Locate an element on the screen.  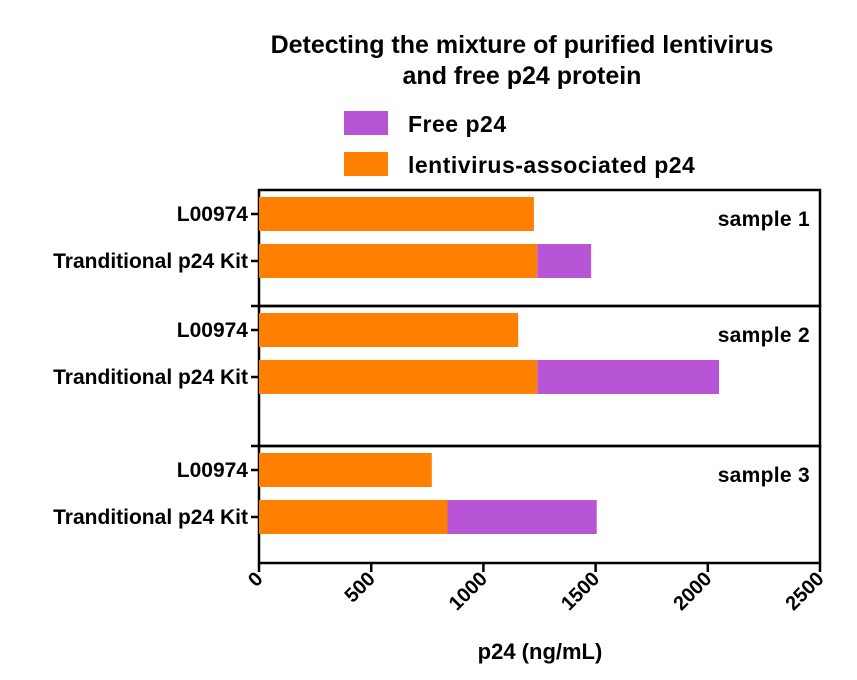
legend-label-free-p24: Free p24 is located at coordinates (457, 124).